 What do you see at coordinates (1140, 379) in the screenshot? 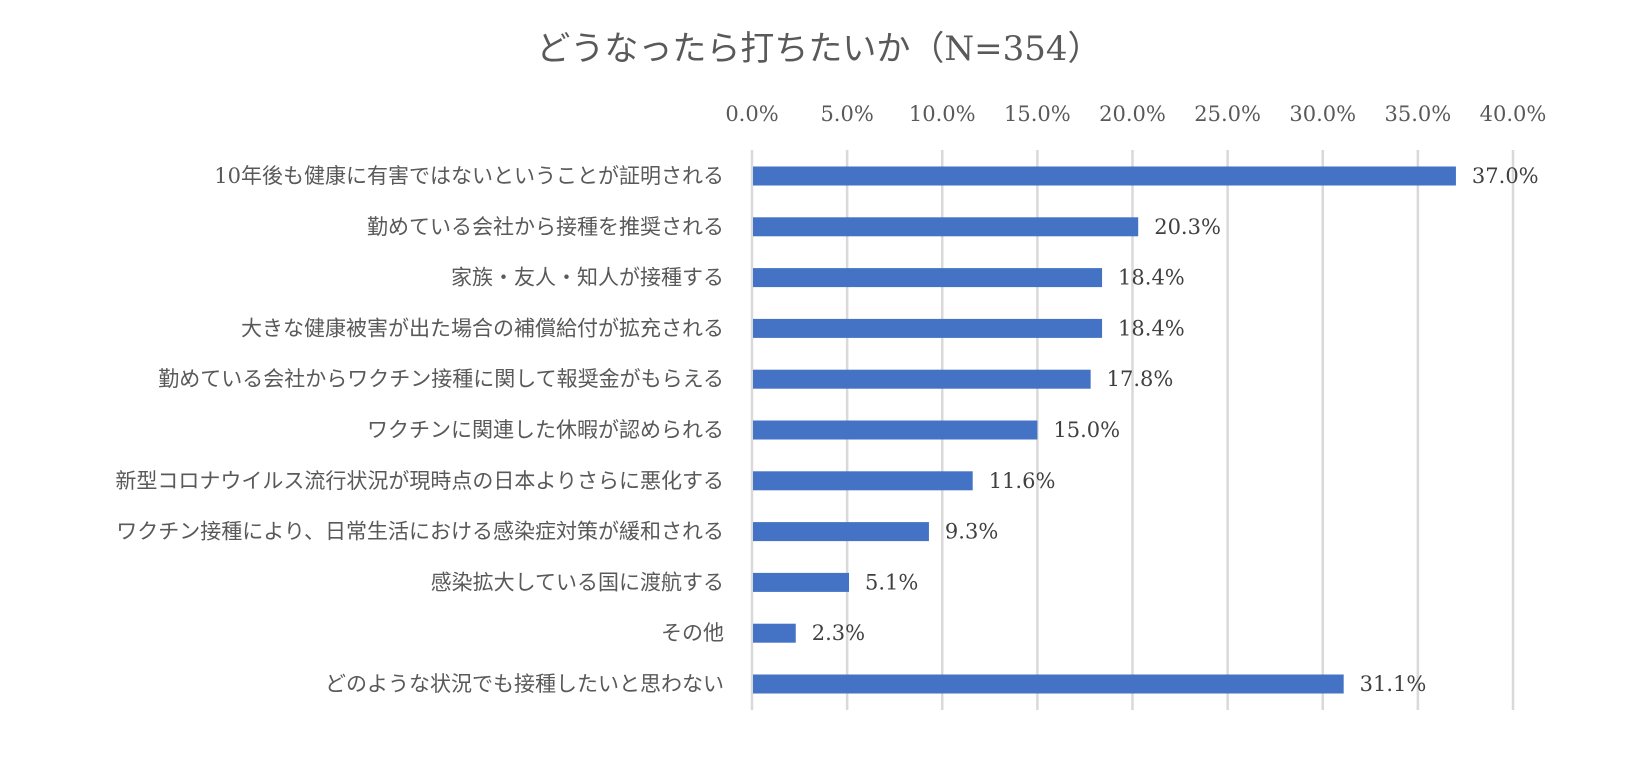
I see `data-label: 17.8%` at bounding box center [1140, 379].